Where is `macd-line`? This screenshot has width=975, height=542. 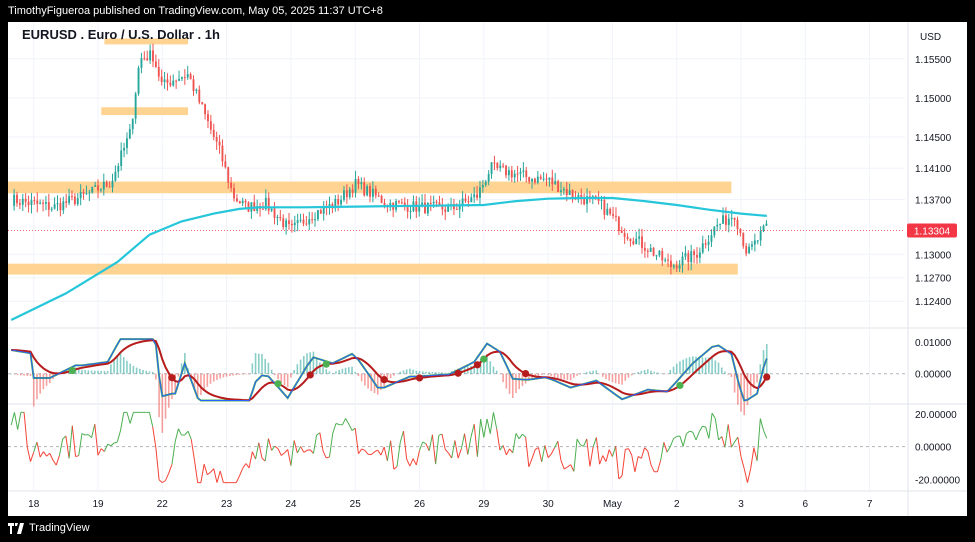
macd-line is located at coordinates (389, 370).